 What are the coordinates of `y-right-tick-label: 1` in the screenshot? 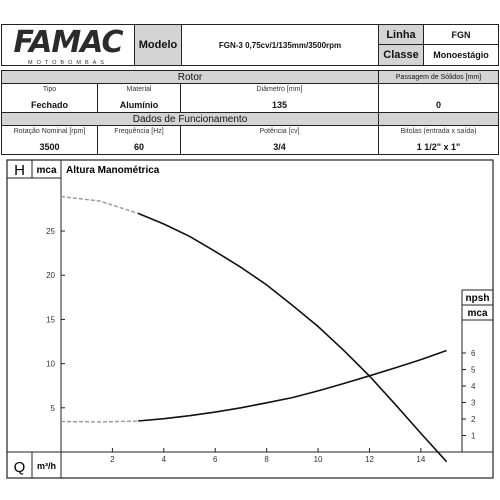 It's located at (473, 436).